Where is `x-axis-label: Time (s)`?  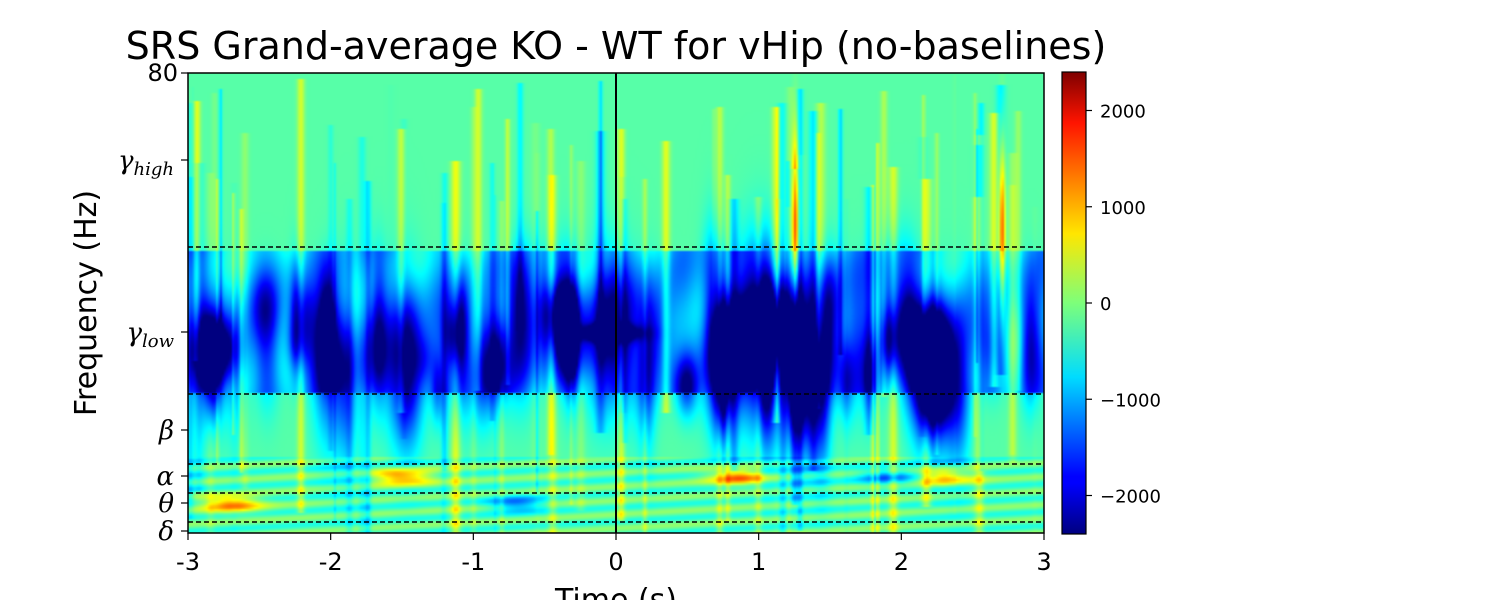 x-axis-label: Time (s) is located at coordinates (615, 591).